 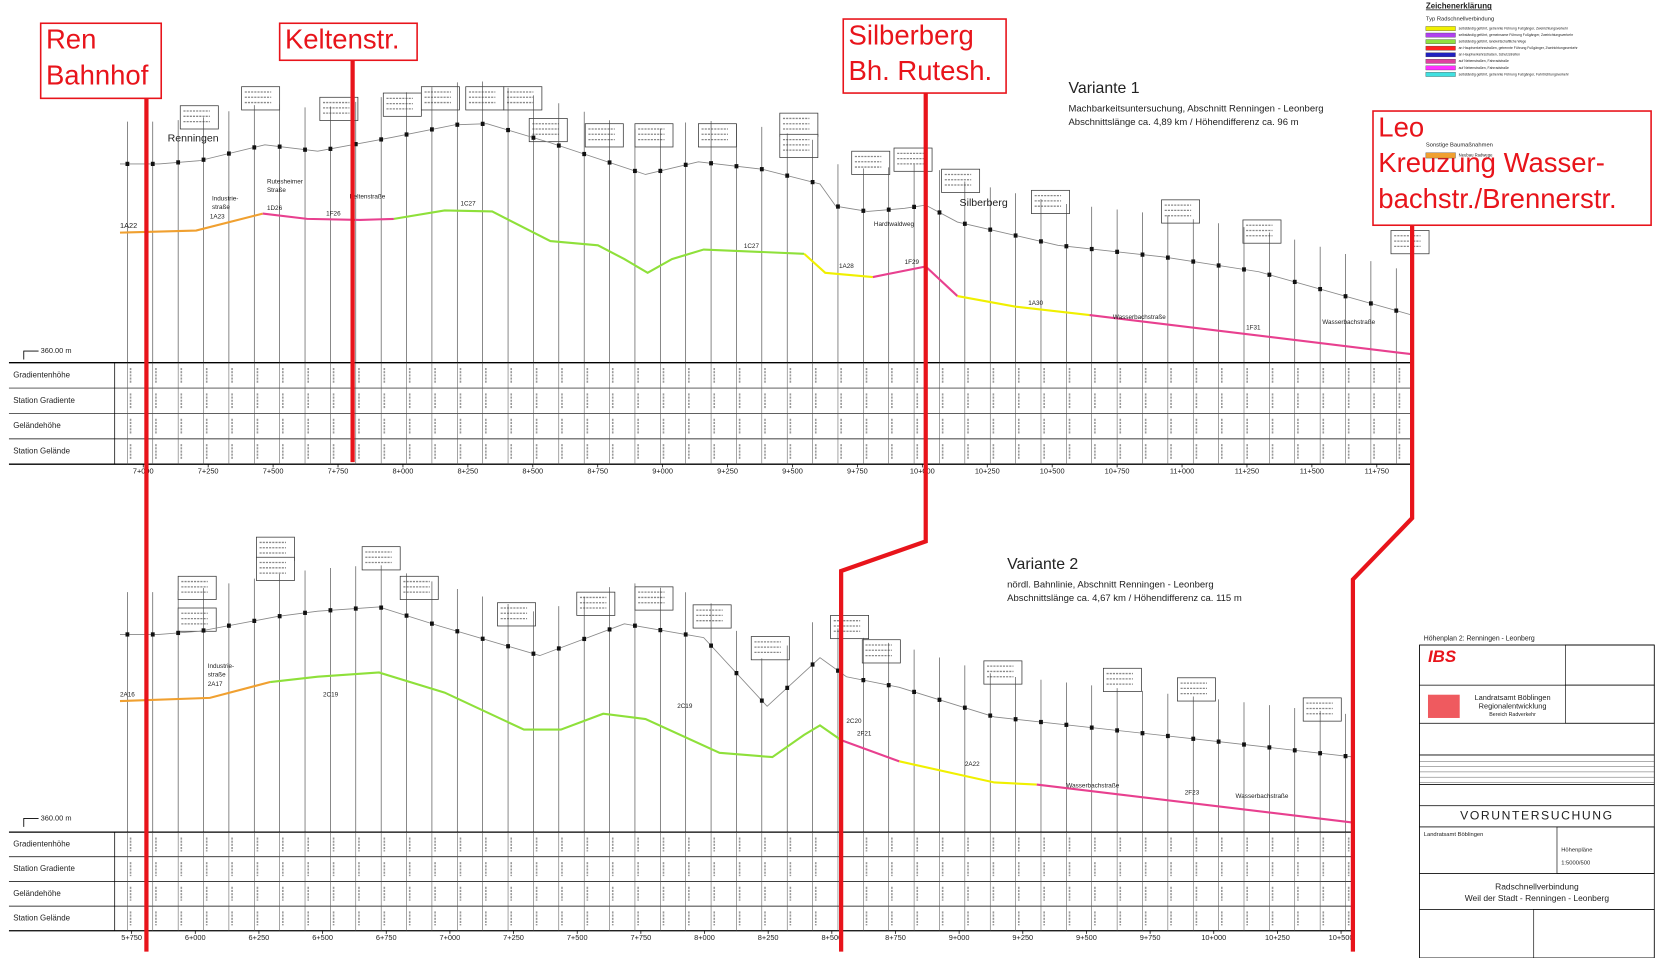 What do you see at coordinates (1442, 656) in the screenshot?
I see `logo: IBS` at bounding box center [1442, 656].